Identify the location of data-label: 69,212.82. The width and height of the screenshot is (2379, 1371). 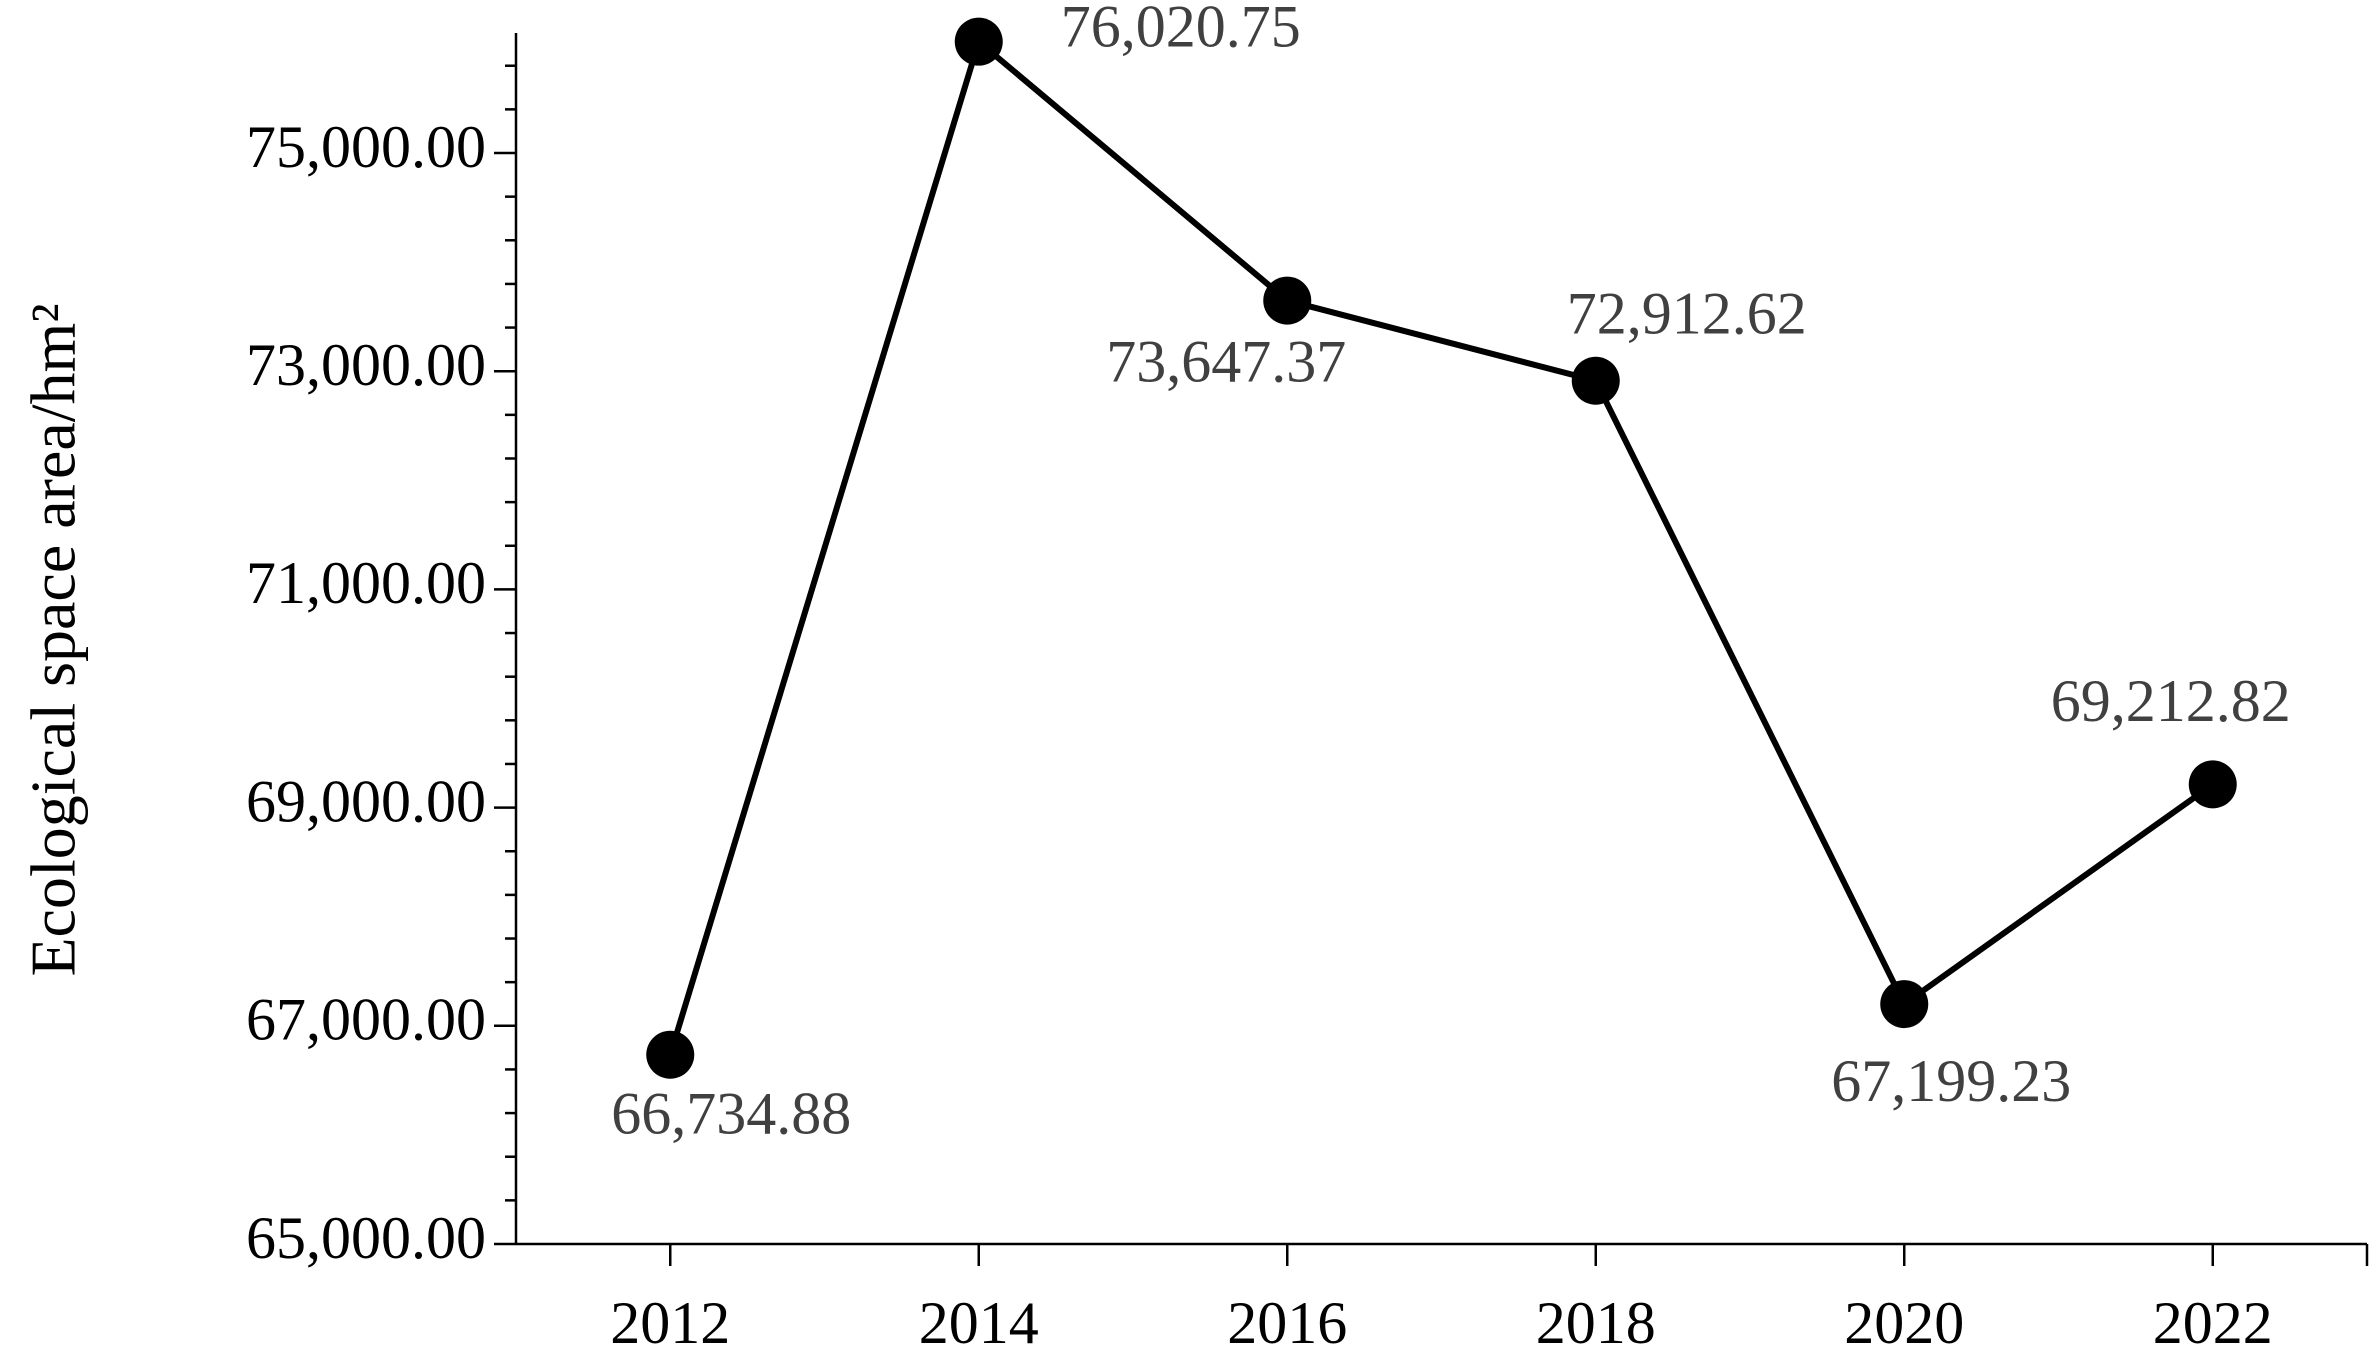
(2171, 701).